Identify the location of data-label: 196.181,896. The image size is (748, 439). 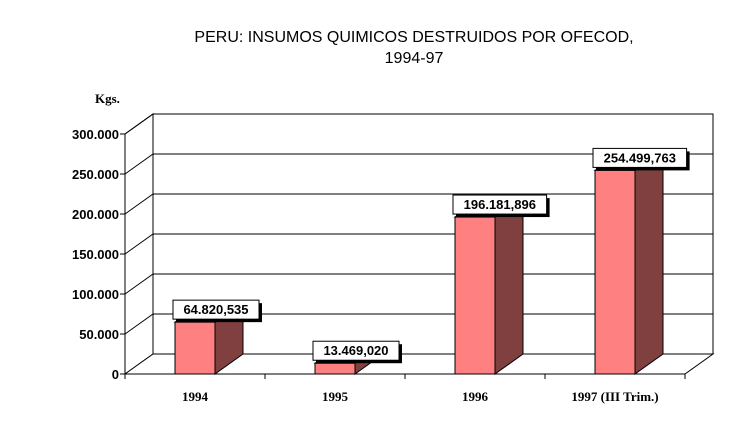
(501, 206).